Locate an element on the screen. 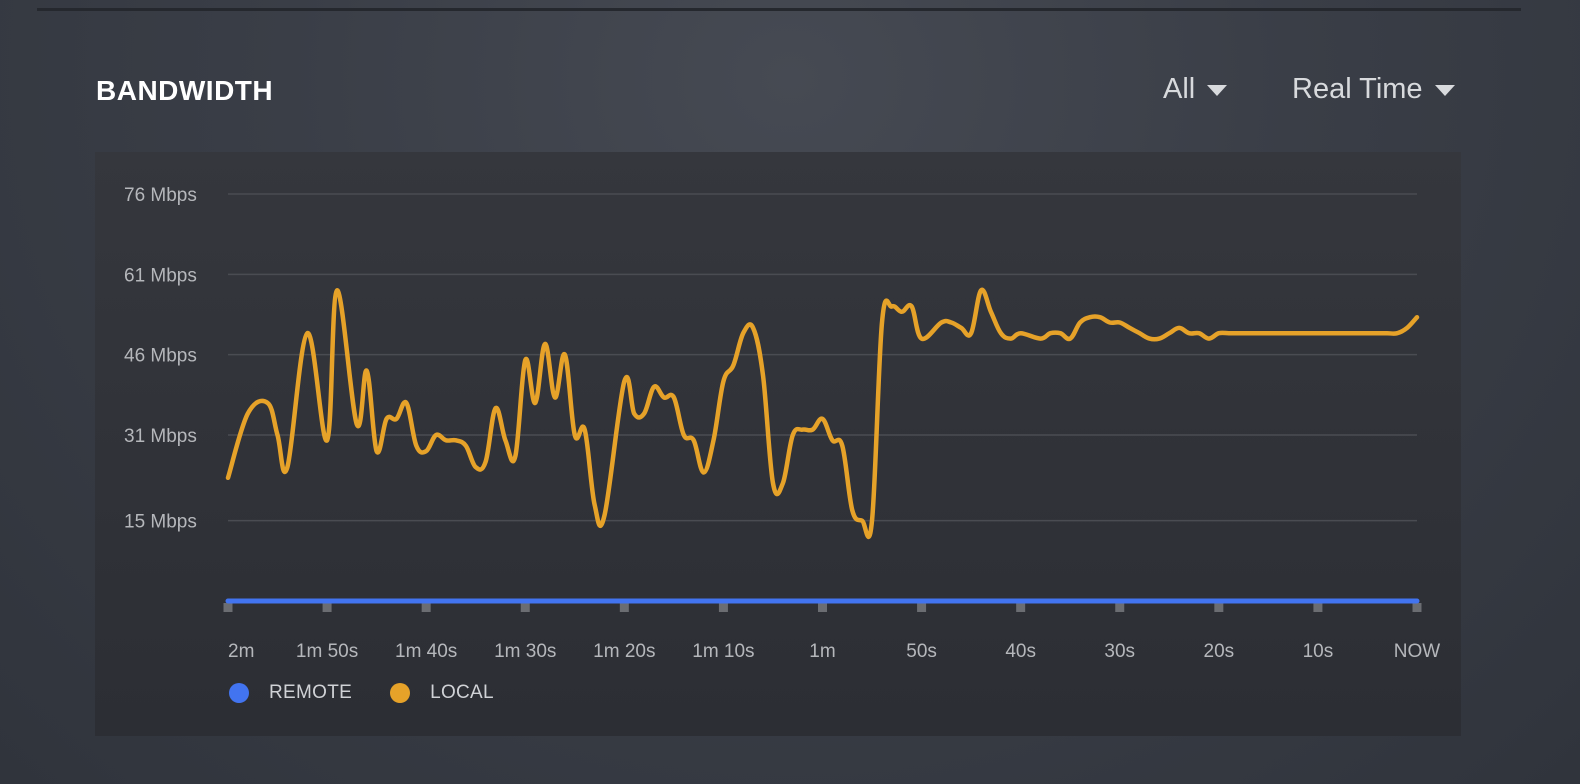 Image resolution: width=1580 pixels, height=784 pixels. x-tick-label: 1m 50s is located at coordinates (327, 651).